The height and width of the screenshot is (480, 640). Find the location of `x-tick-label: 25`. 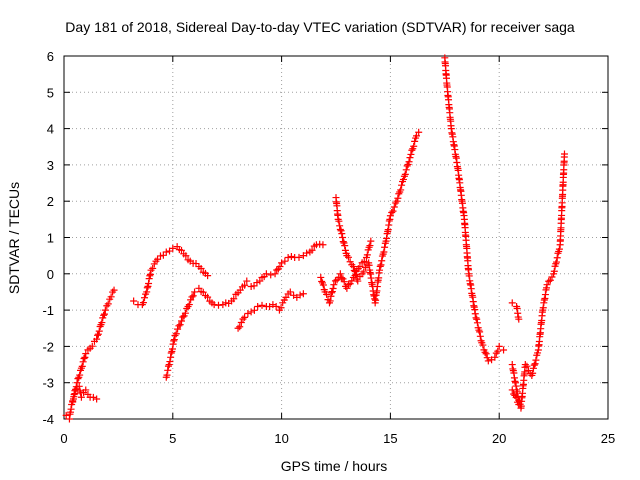

x-tick-label: 25 is located at coordinates (608, 438).